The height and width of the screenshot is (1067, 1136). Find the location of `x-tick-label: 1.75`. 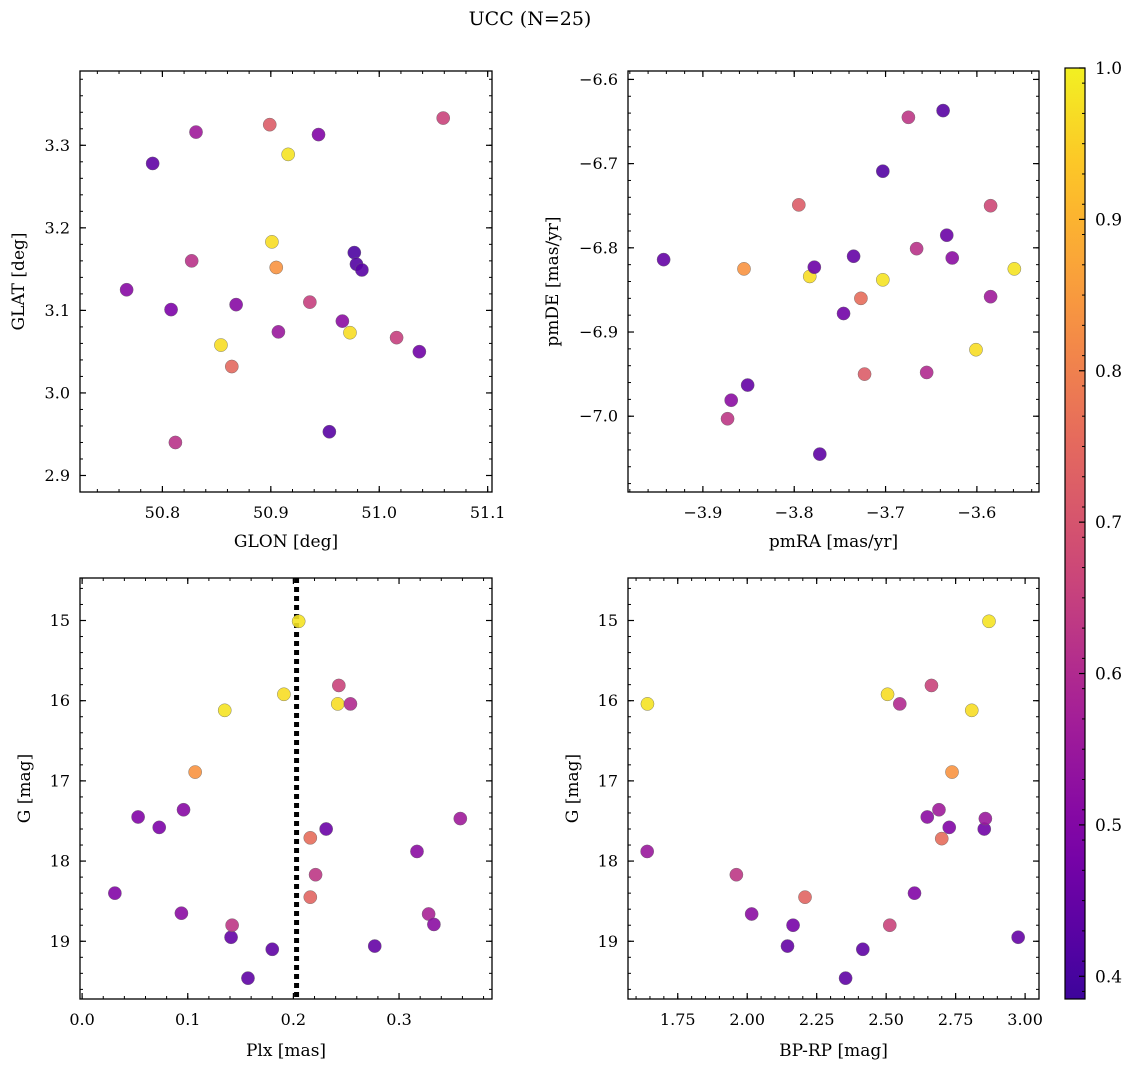

x-tick-label: 1.75 is located at coordinates (678, 1019).